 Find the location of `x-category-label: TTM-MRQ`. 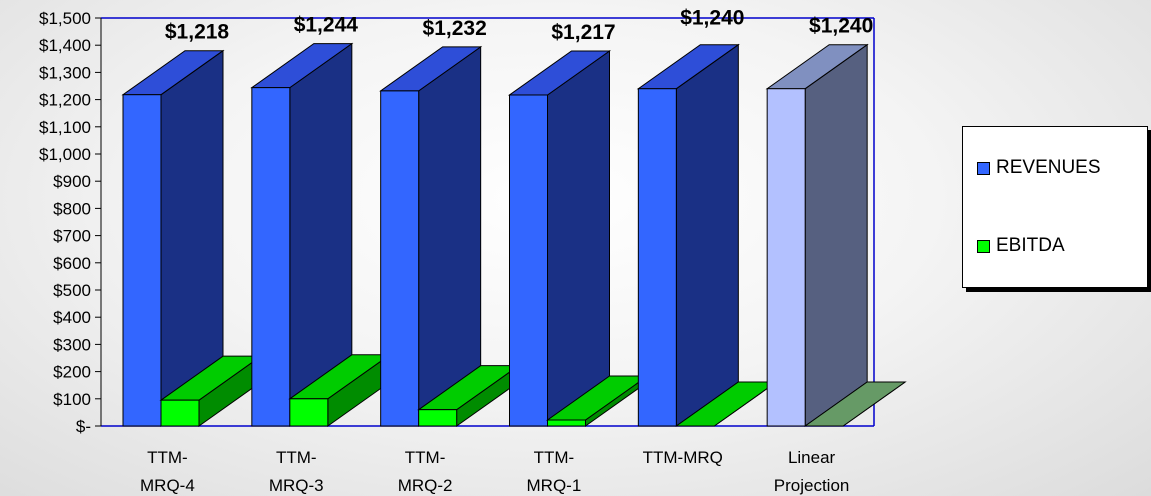

x-category-label: TTM-MRQ is located at coordinates (683, 457).